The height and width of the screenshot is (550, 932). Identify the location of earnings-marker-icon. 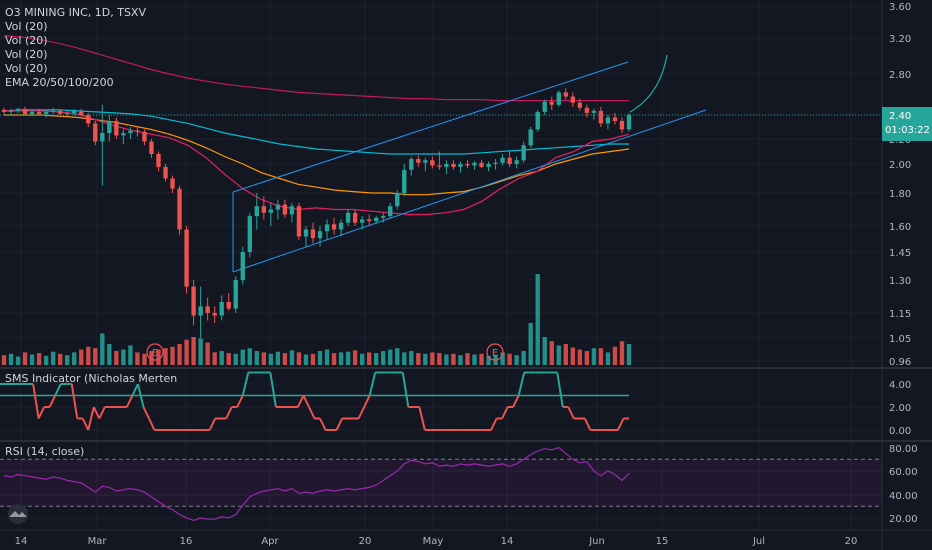
(155, 352).